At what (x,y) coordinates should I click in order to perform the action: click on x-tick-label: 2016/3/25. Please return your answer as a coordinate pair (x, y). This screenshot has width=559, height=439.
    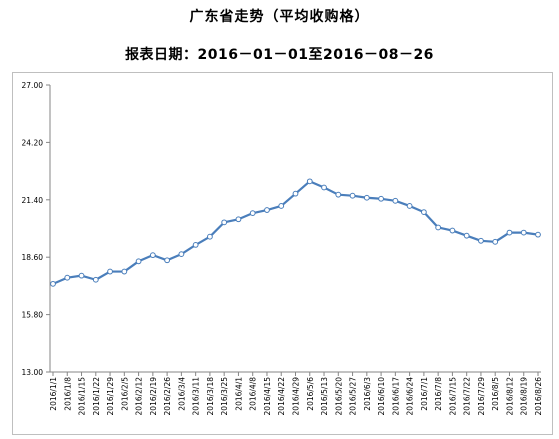
    Looking at the image, I should click on (224, 396).